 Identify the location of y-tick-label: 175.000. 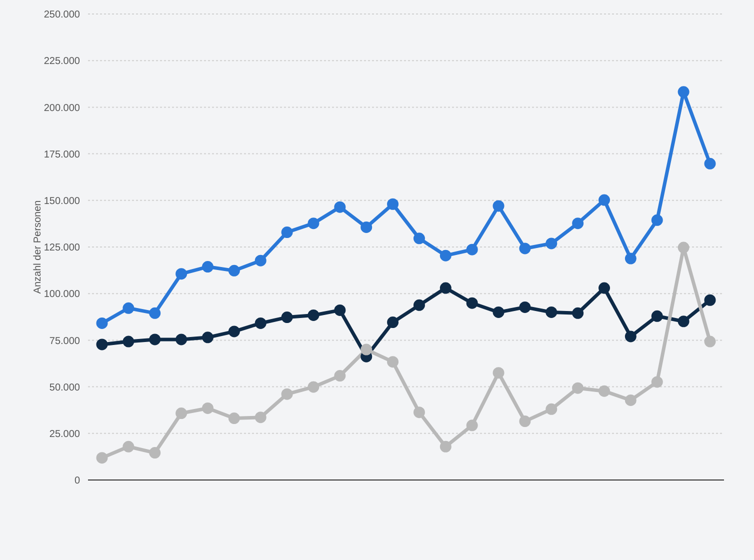
(62, 154).